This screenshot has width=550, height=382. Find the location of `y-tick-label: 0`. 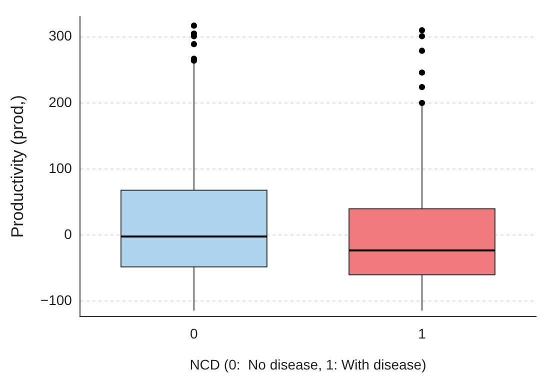

y-tick-label: 0 is located at coordinates (68, 234).